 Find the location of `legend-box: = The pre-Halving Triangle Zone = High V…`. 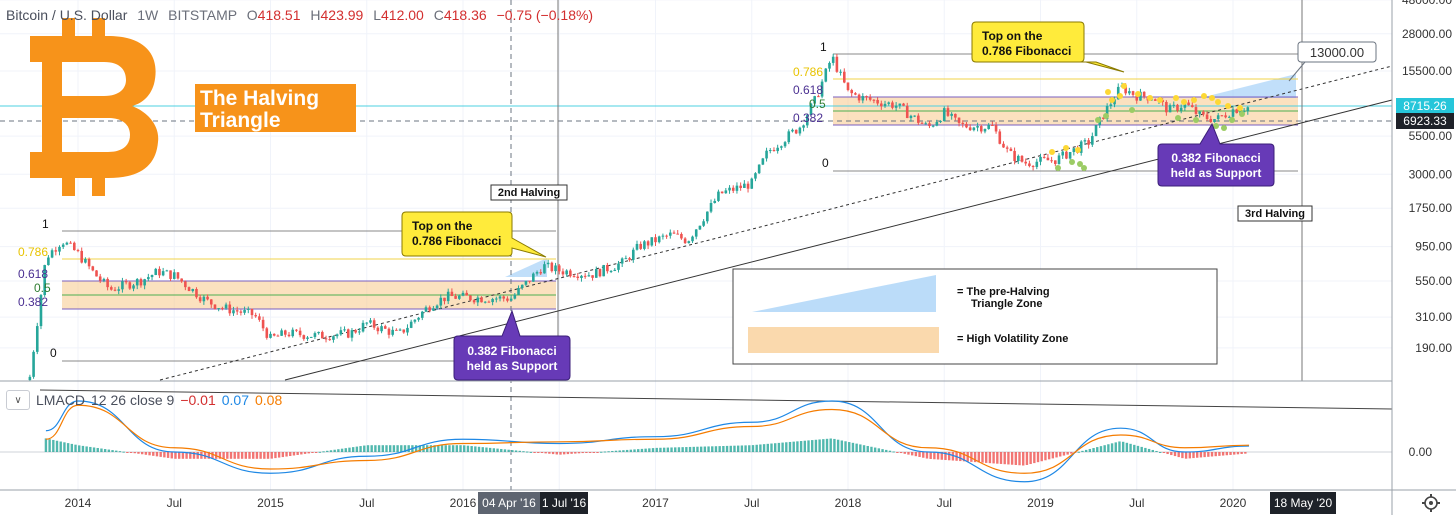

legend-box: = The pre-Halving Triangle Zone = High V… is located at coordinates (975, 316).